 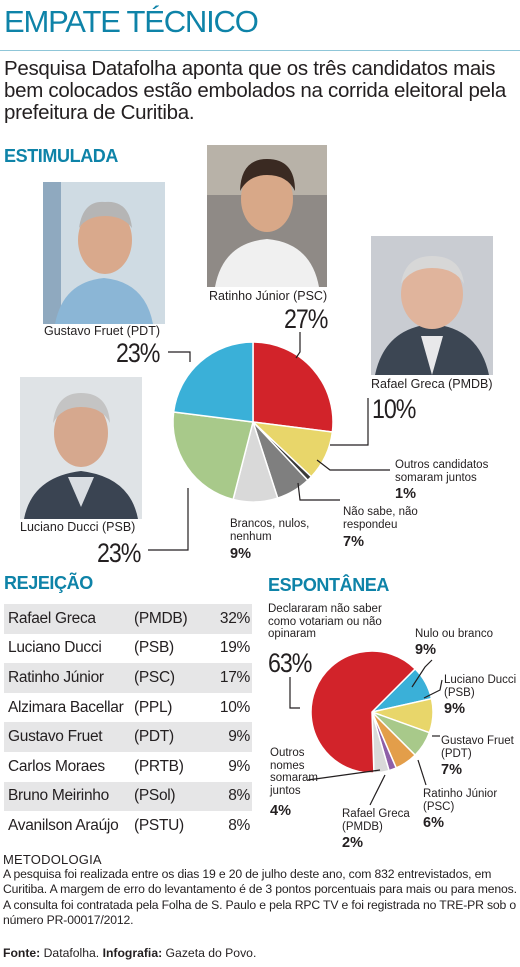 What do you see at coordinates (234, 677) in the screenshot?
I see `rej-pct: 17%` at bounding box center [234, 677].